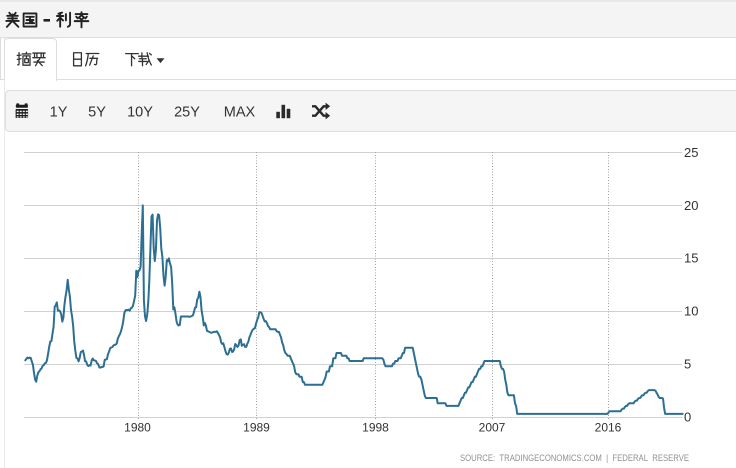 Image resolution: width=736 pixels, height=468 pixels. I want to click on svg-text: 2007, so click(492, 428).